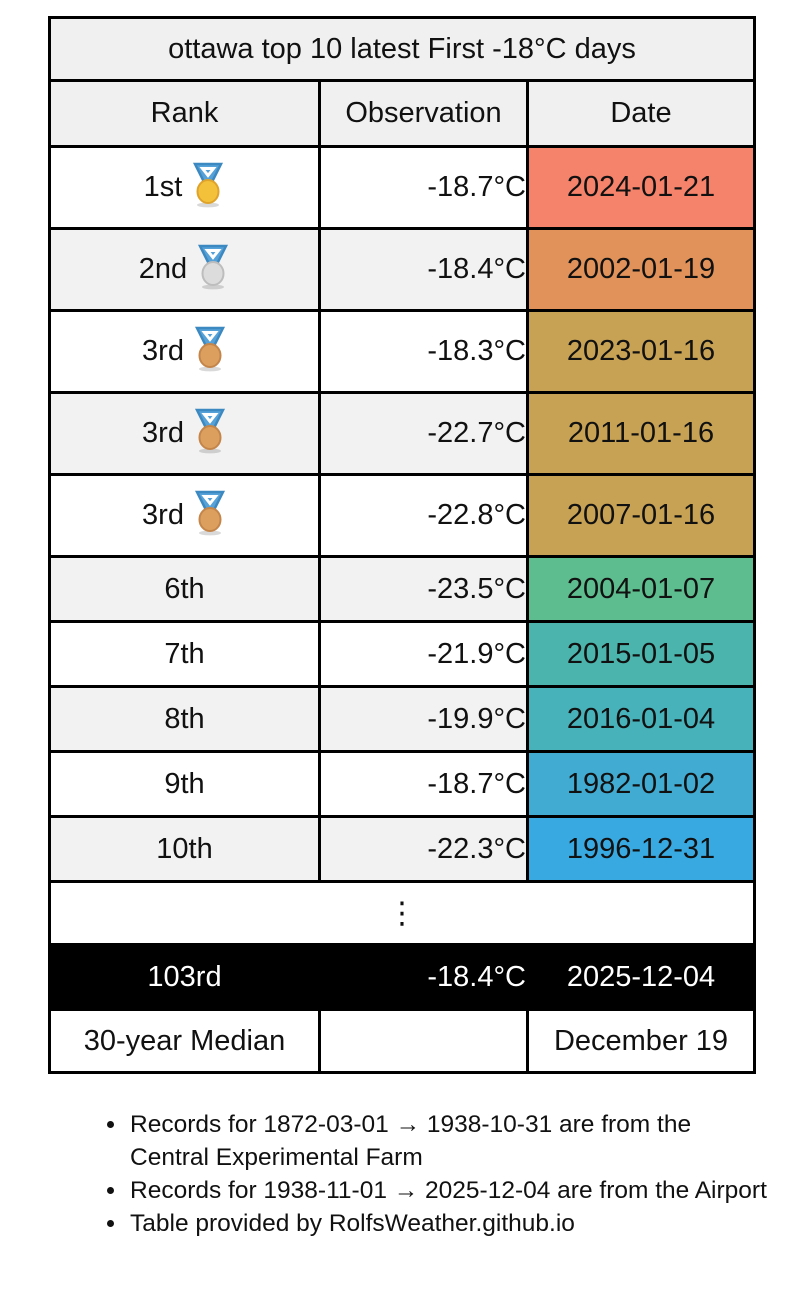  I want to click on table-row: 8th -19.9°C 2016-01-04, so click(402, 719).